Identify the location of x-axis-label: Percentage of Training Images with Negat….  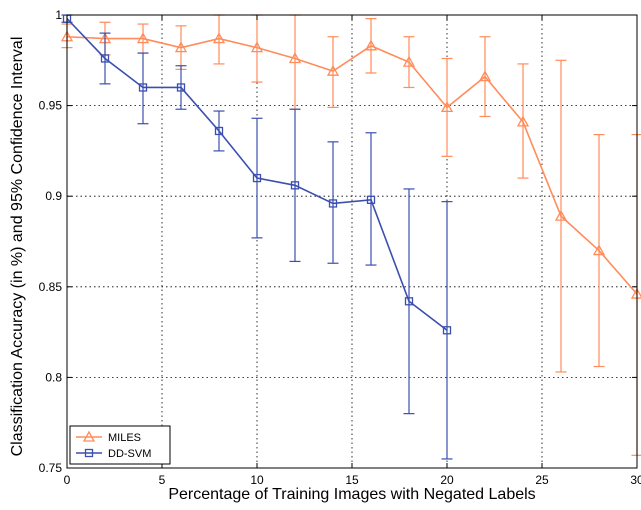
(351, 494).